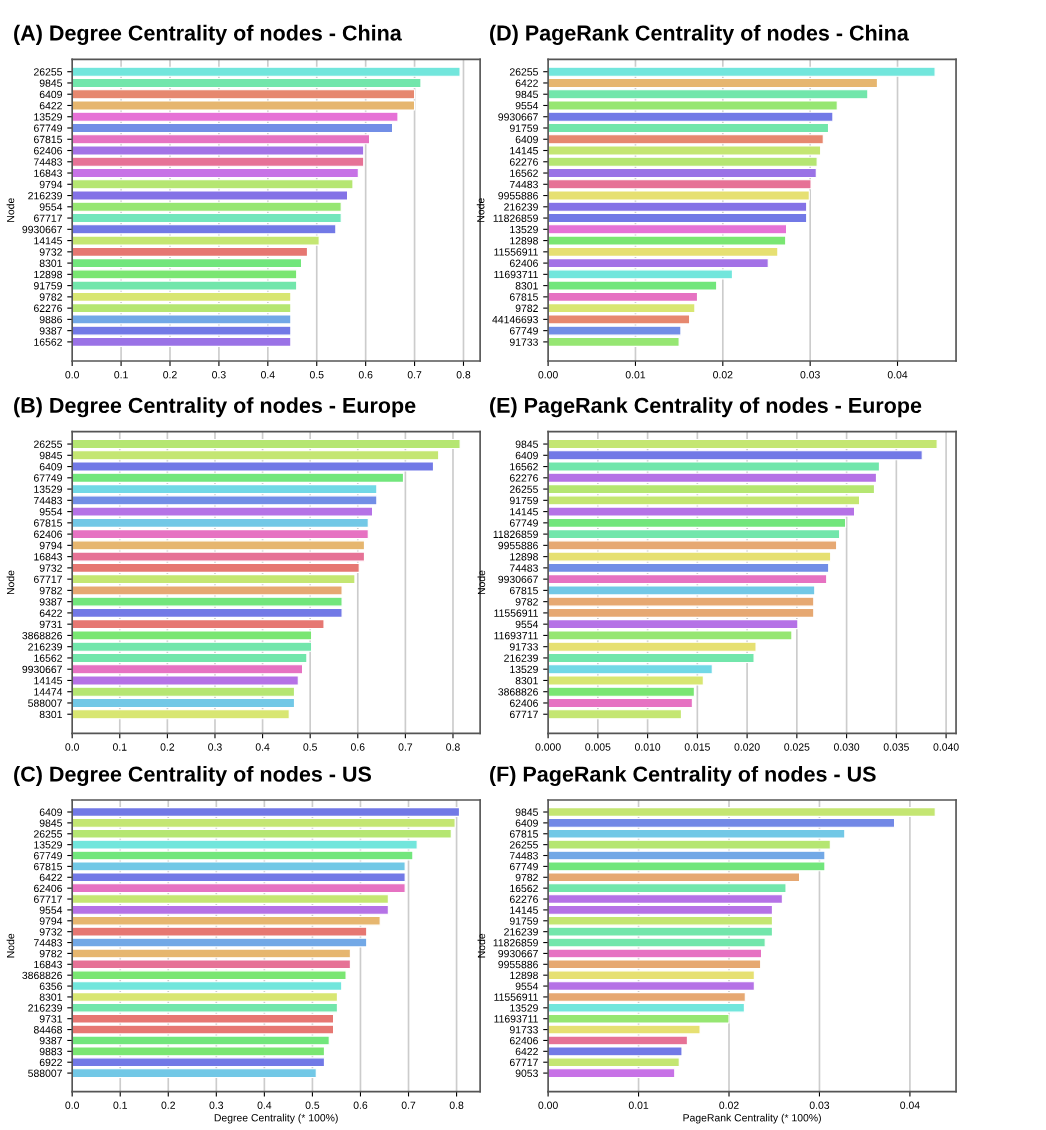 The width and height of the screenshot is (1046, 1130). What do you see at coordinates (516, 997) in the screenshot?
I see `y-tick-label: 11556911` at bounding box center [516, 997].